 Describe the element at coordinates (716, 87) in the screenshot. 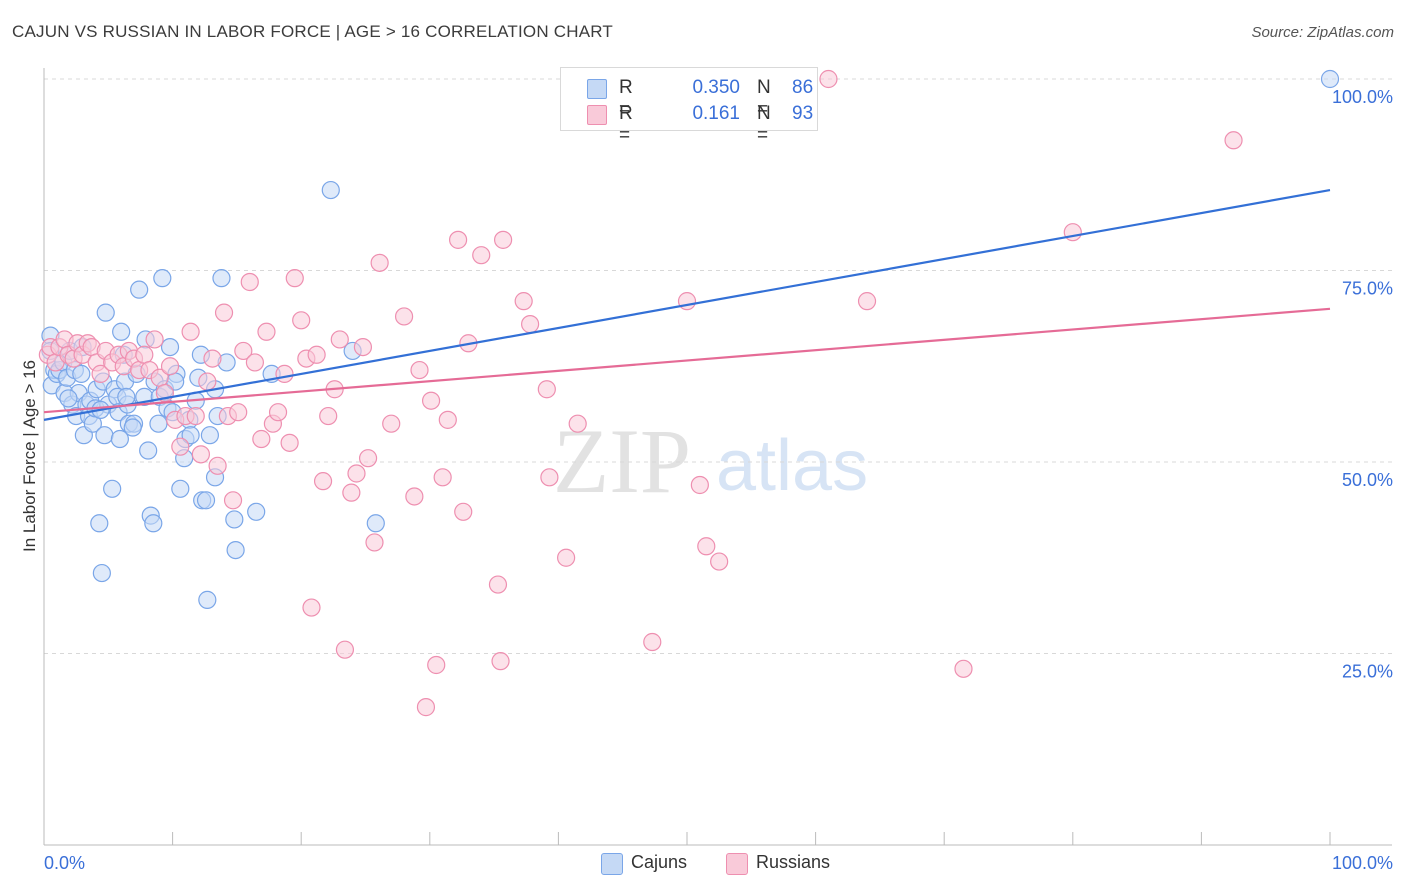

I see `legend-r-value: 0.350` at that location.